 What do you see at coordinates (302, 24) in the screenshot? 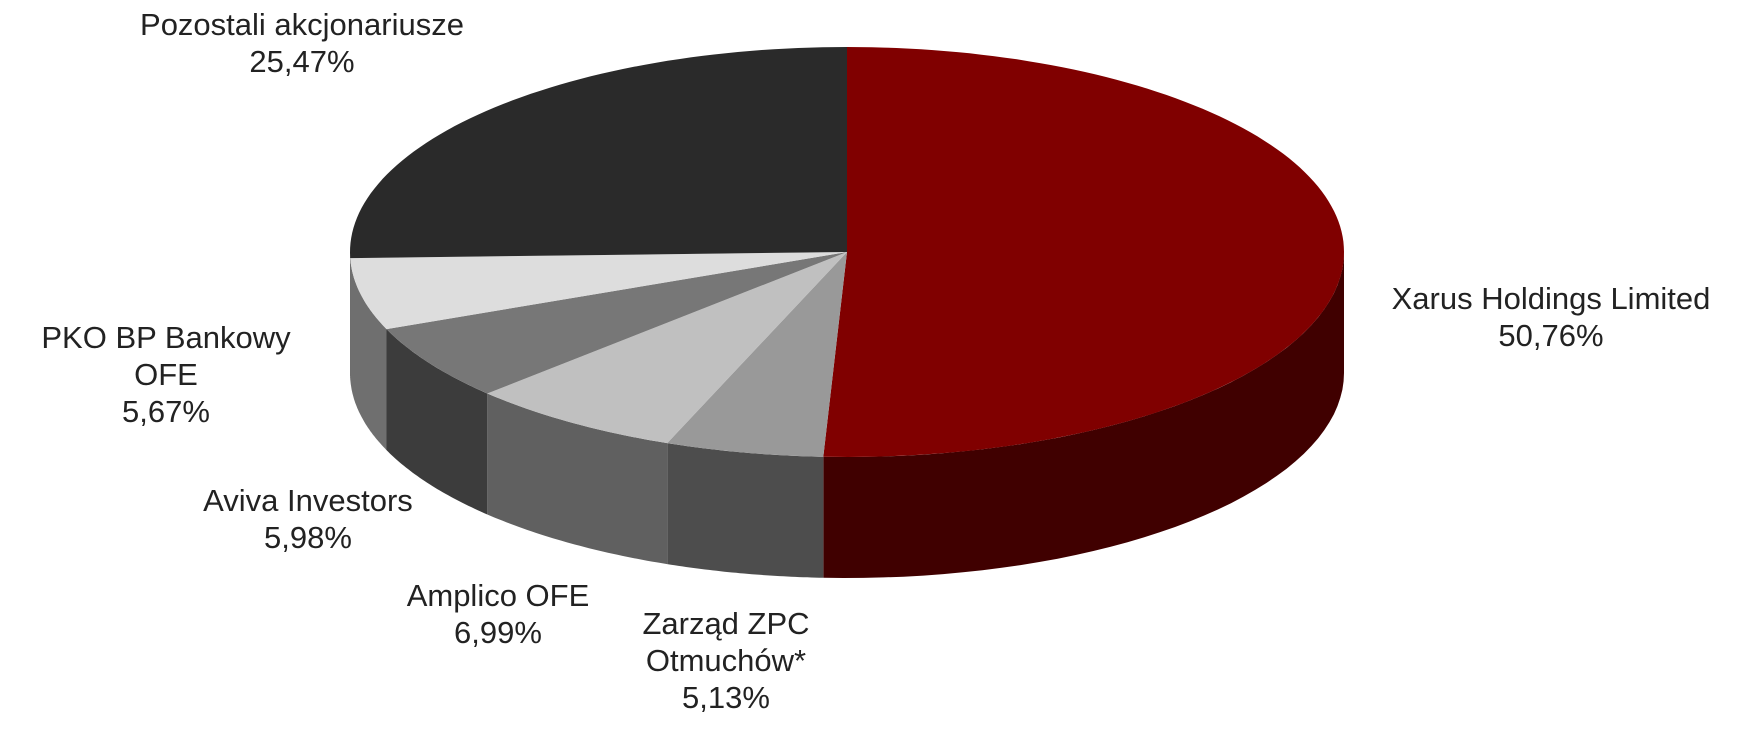
I see `category-label: Pozostali akcjonariusze` at bounding box center [302, 24].